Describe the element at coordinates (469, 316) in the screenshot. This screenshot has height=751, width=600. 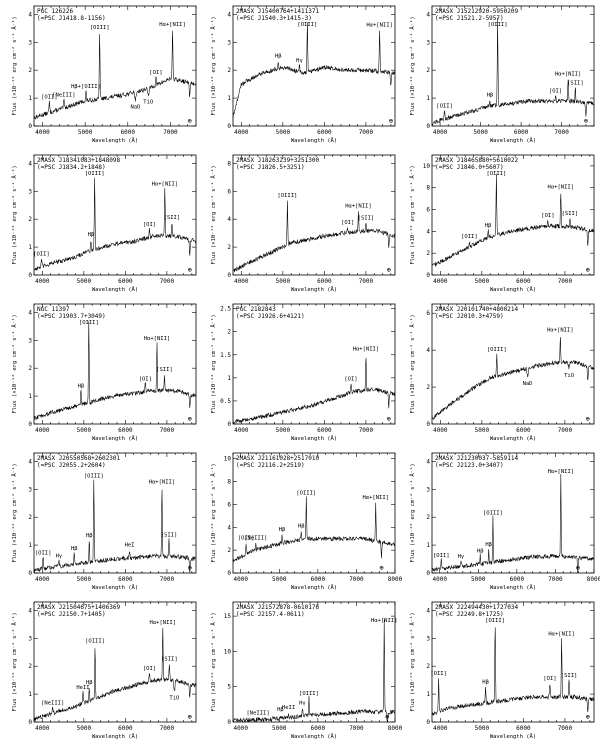
I see `object-alias: (=PSC J2010.3+4759)` at that location.